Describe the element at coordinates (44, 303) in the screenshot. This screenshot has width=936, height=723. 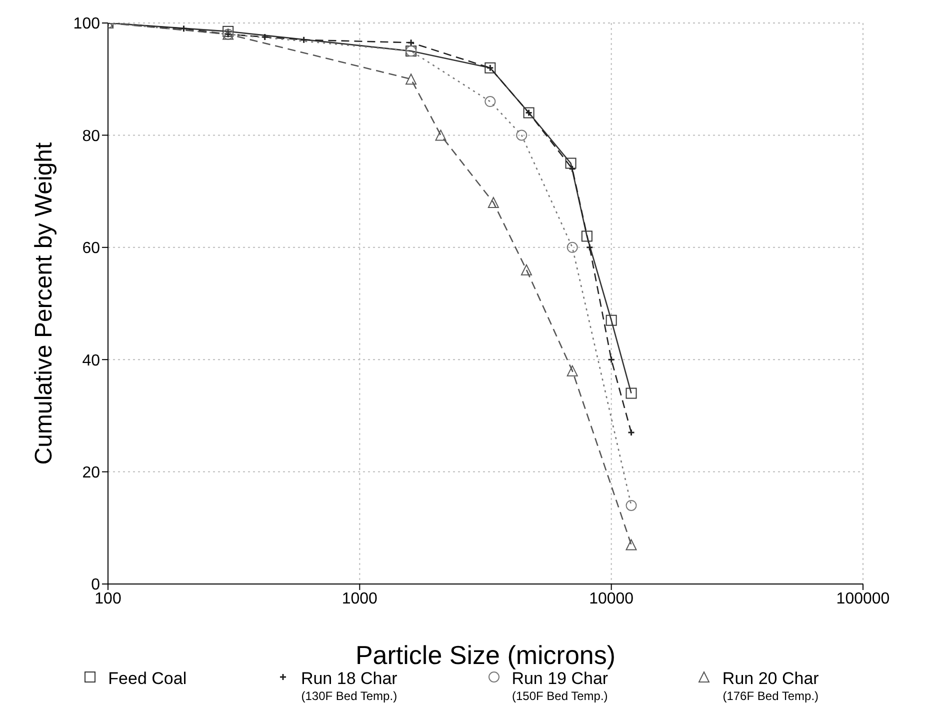
I see `y-axis-title: Cumulative Percent by Weight` at that location.